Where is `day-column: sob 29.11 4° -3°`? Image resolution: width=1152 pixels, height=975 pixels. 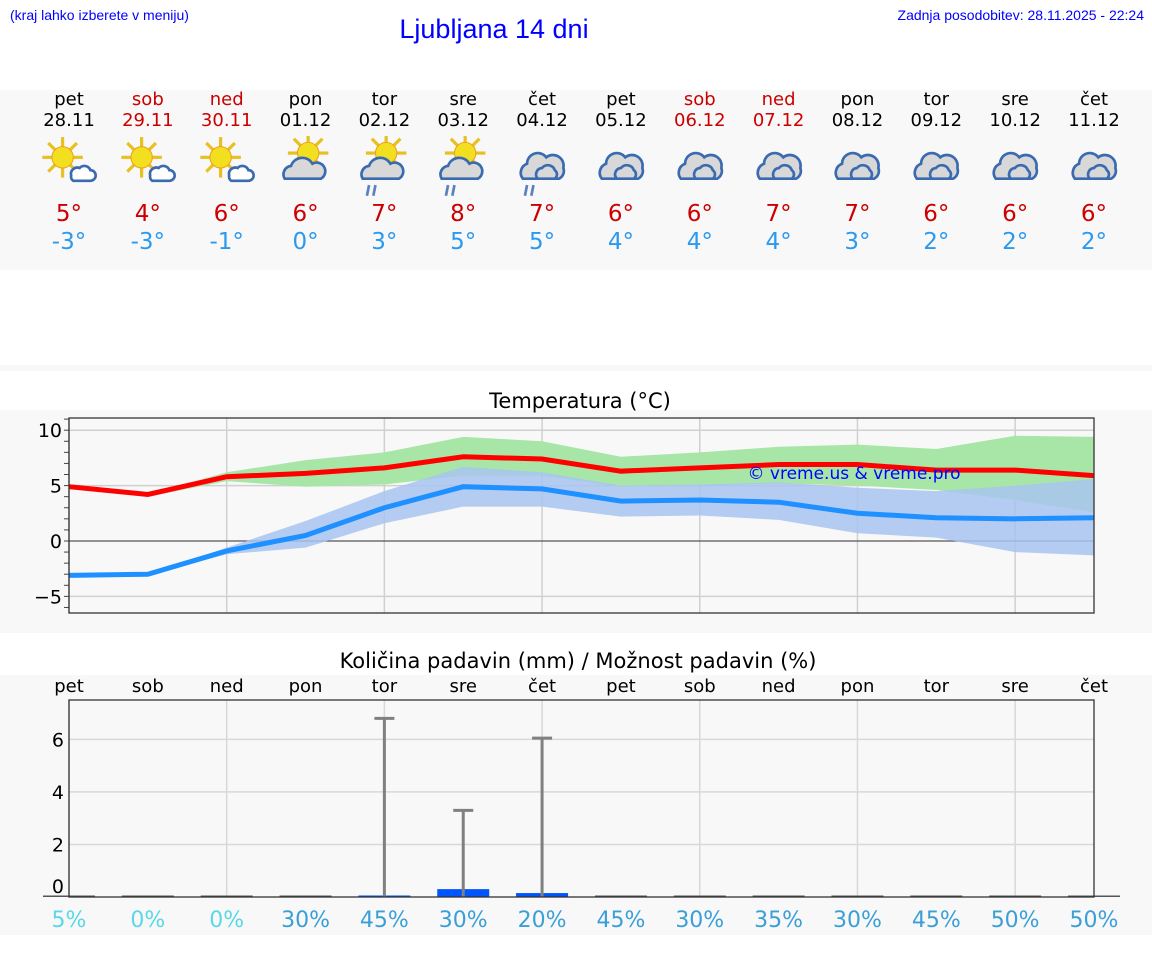
day-column: sob 29.11 4° -3° is located at coordinates (148, 173).